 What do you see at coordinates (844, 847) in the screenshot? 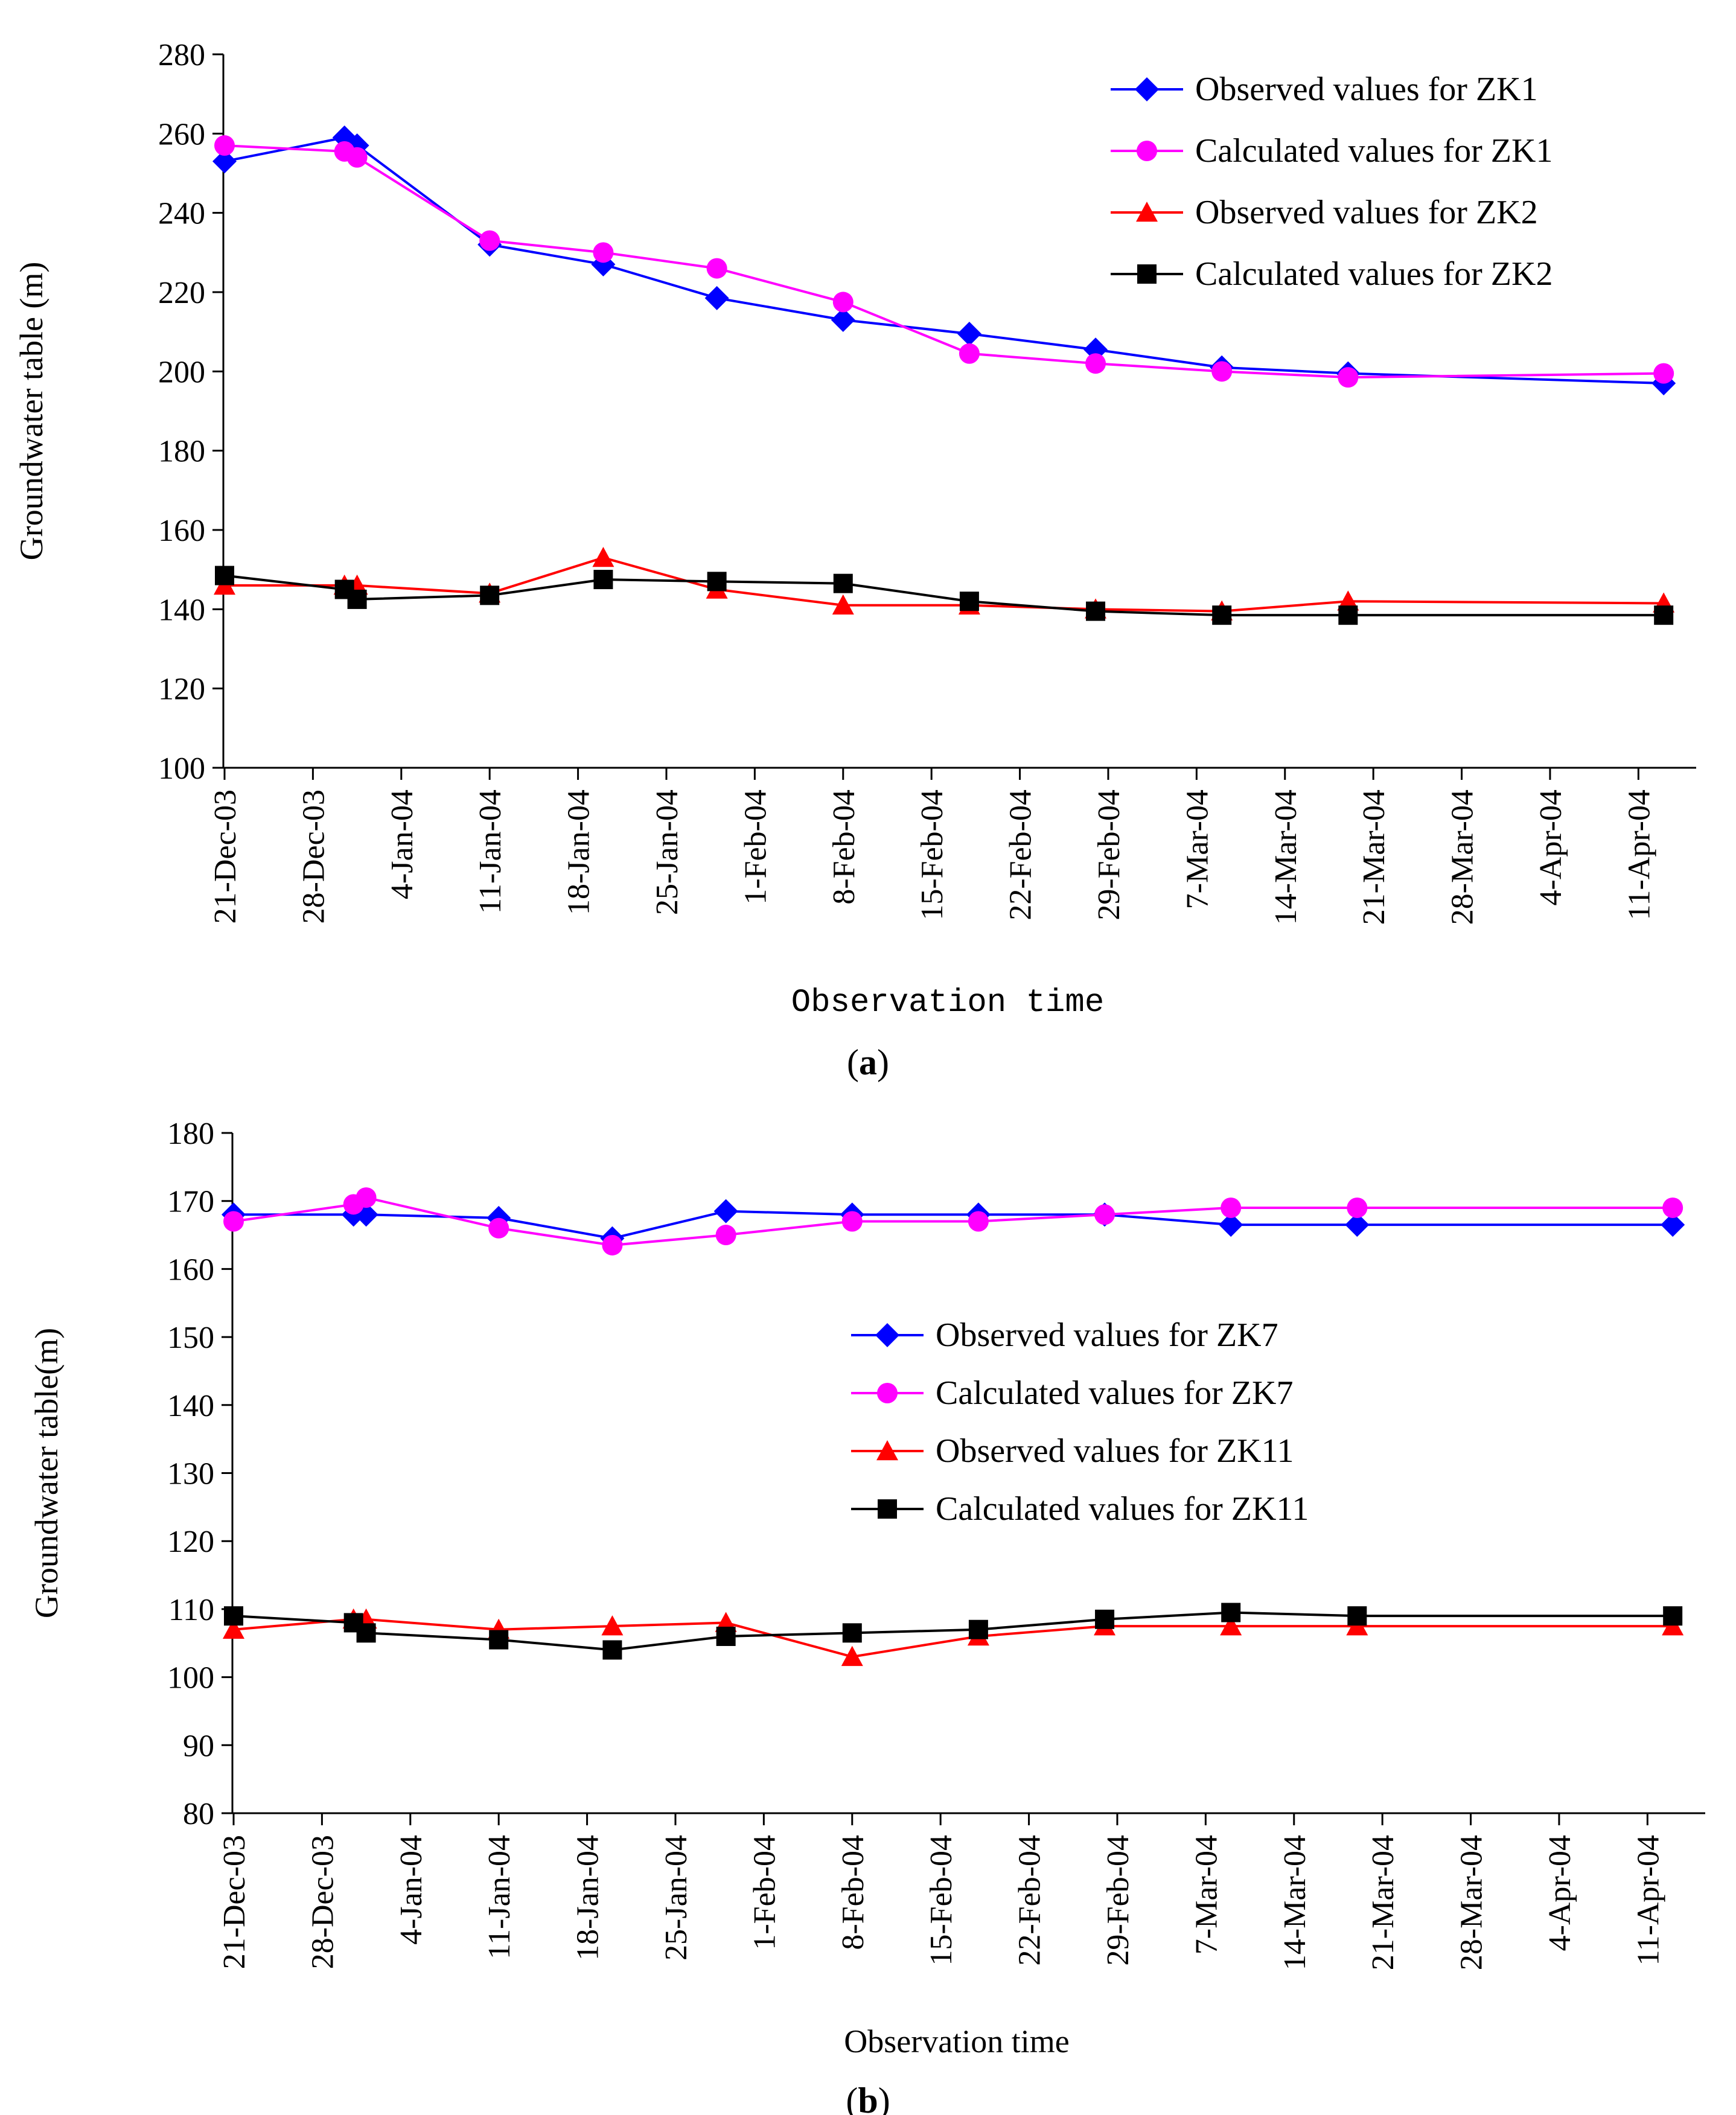
I see `x-tick-label: 8-Feb-04` at bounding box center [844, 847].